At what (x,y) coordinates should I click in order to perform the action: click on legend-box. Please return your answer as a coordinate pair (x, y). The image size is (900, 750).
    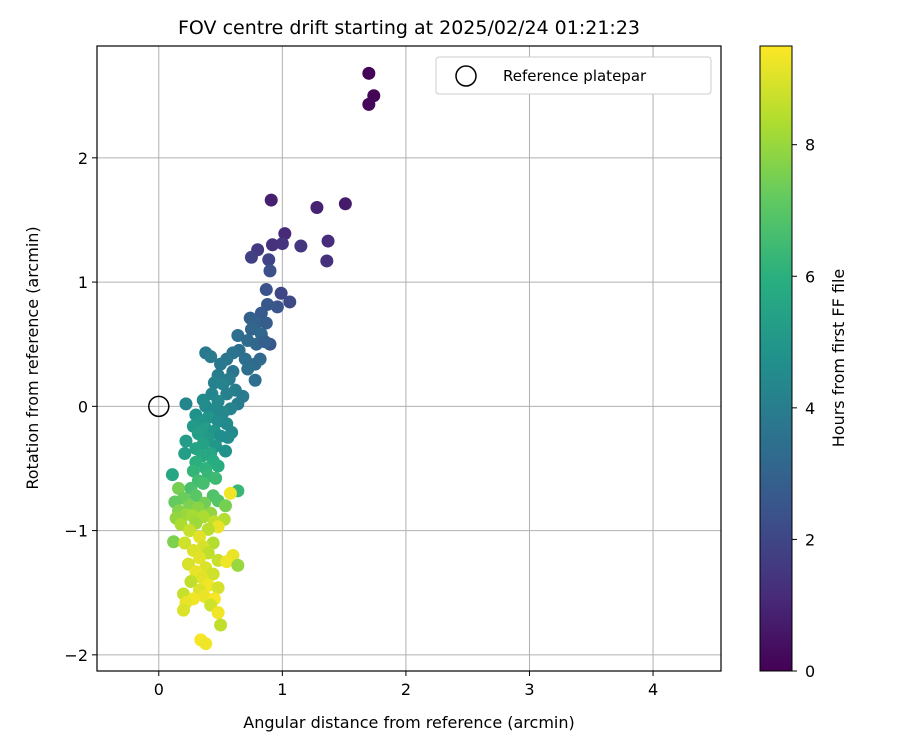
    Looking at the image, I should click on (573, 75).